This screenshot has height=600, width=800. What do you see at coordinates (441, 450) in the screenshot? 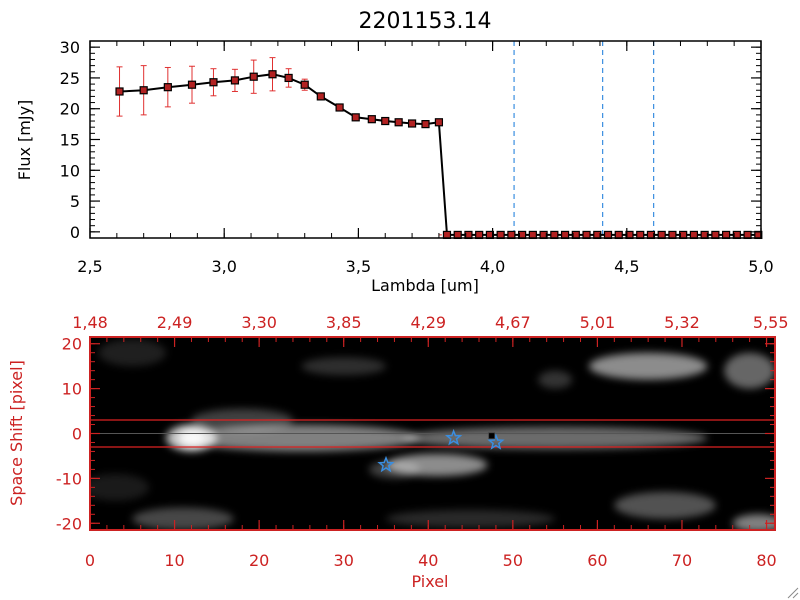
I see `image-markers` at bounding box center [441, 450].